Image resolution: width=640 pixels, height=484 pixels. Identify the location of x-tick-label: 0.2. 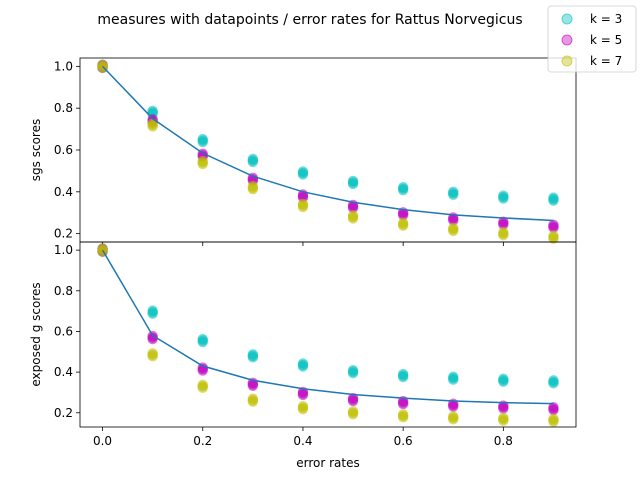
(202, 441).